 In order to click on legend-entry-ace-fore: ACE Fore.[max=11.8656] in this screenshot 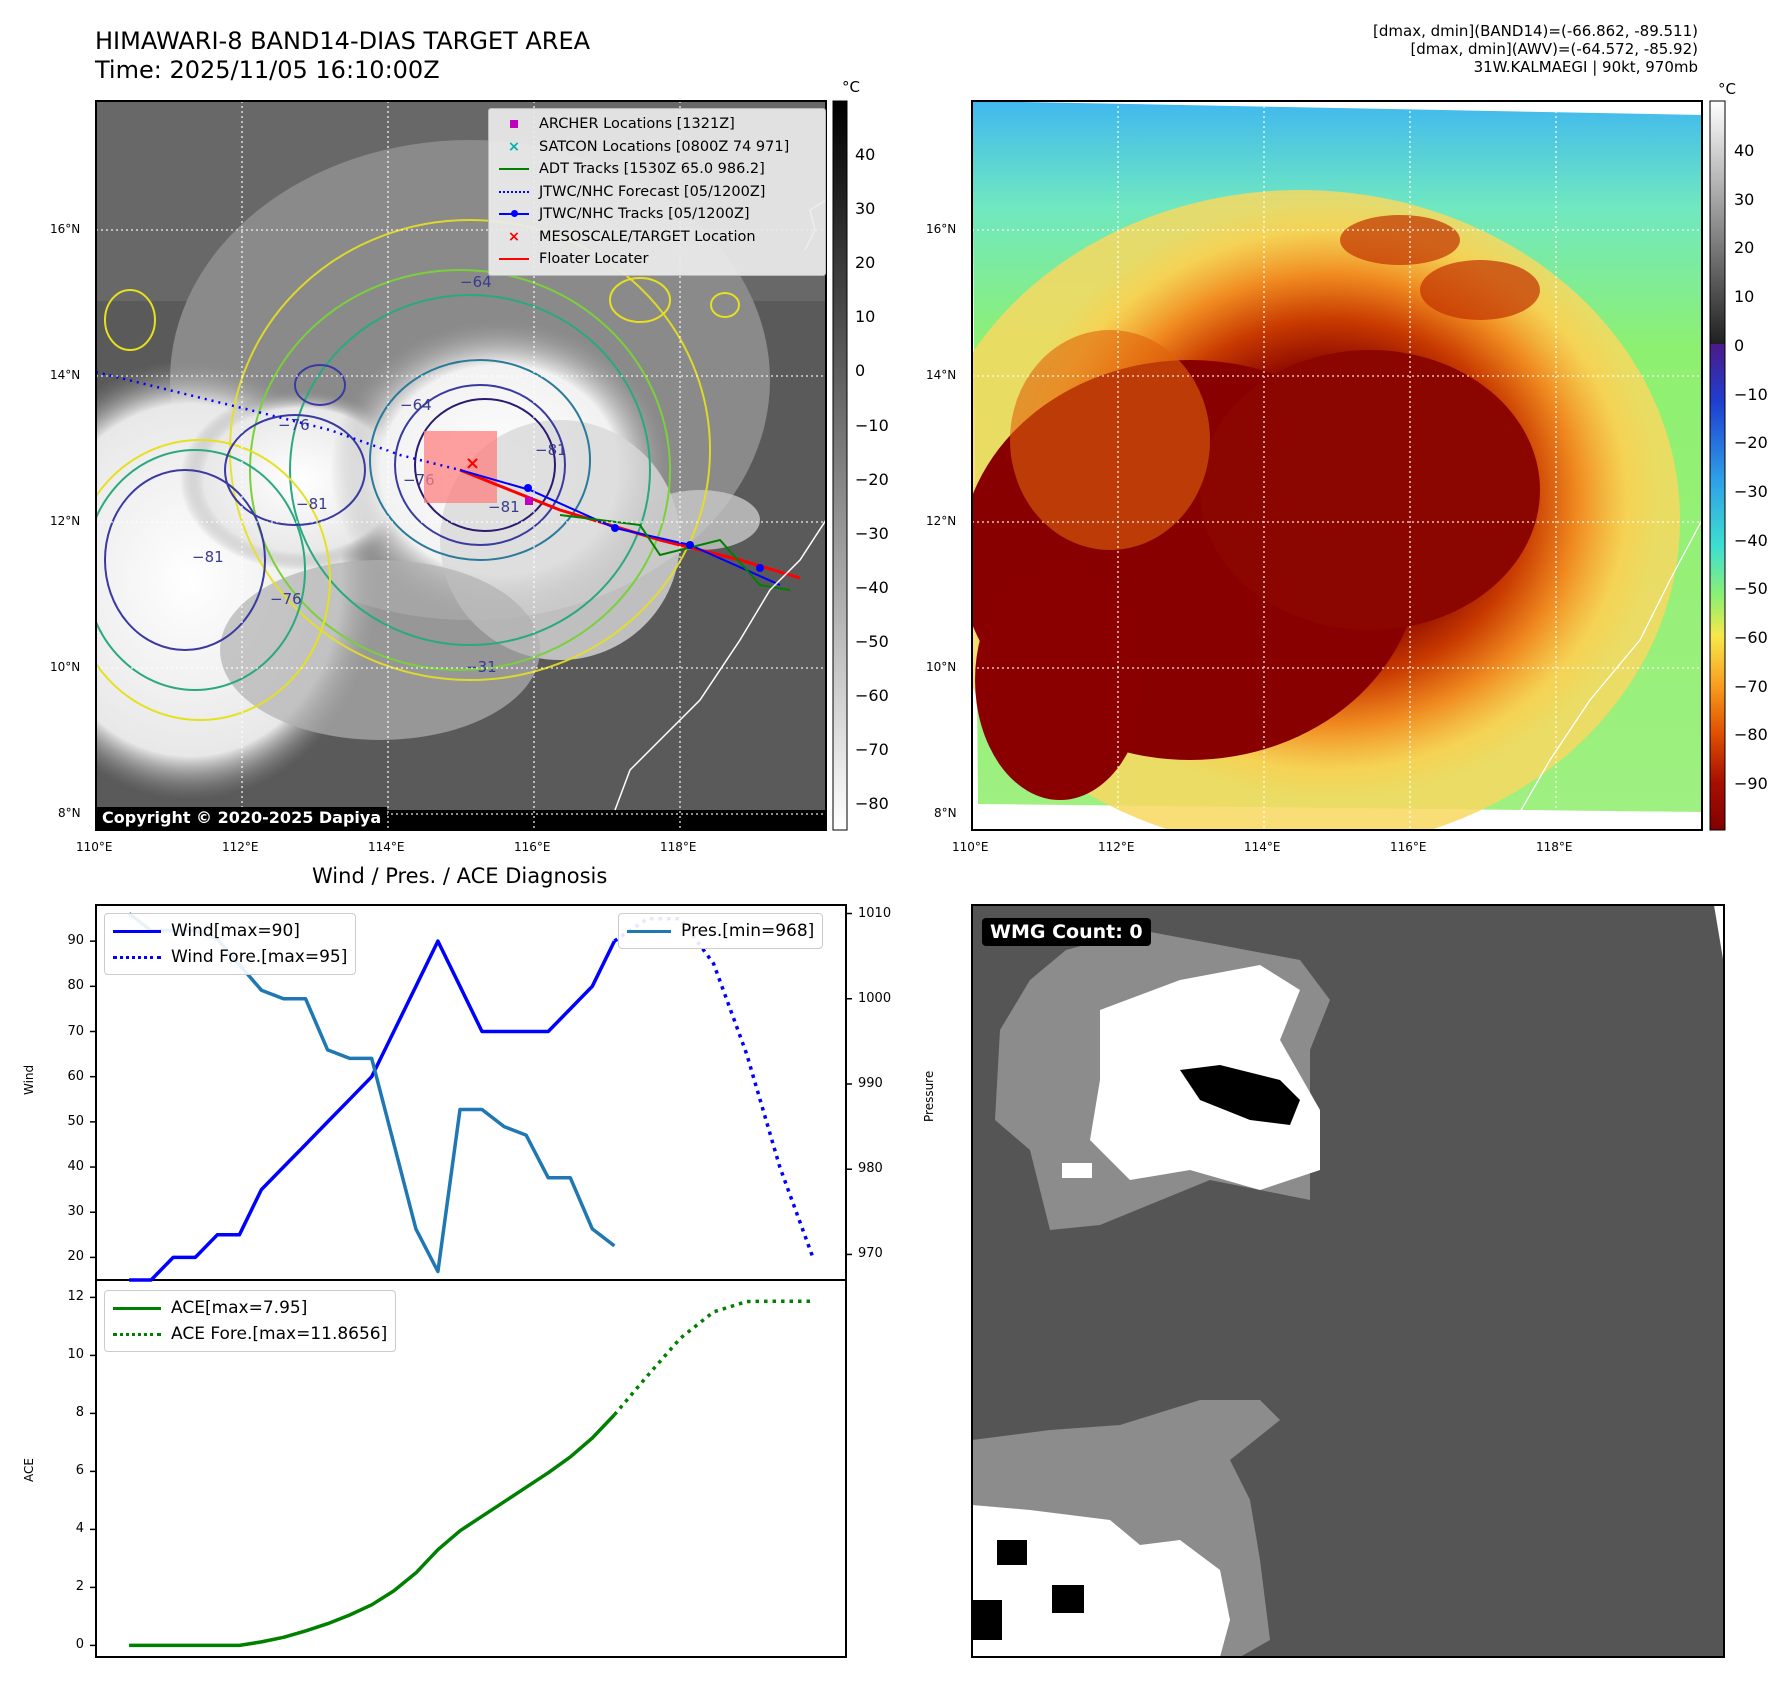, I will do `click(250, 1334)`.